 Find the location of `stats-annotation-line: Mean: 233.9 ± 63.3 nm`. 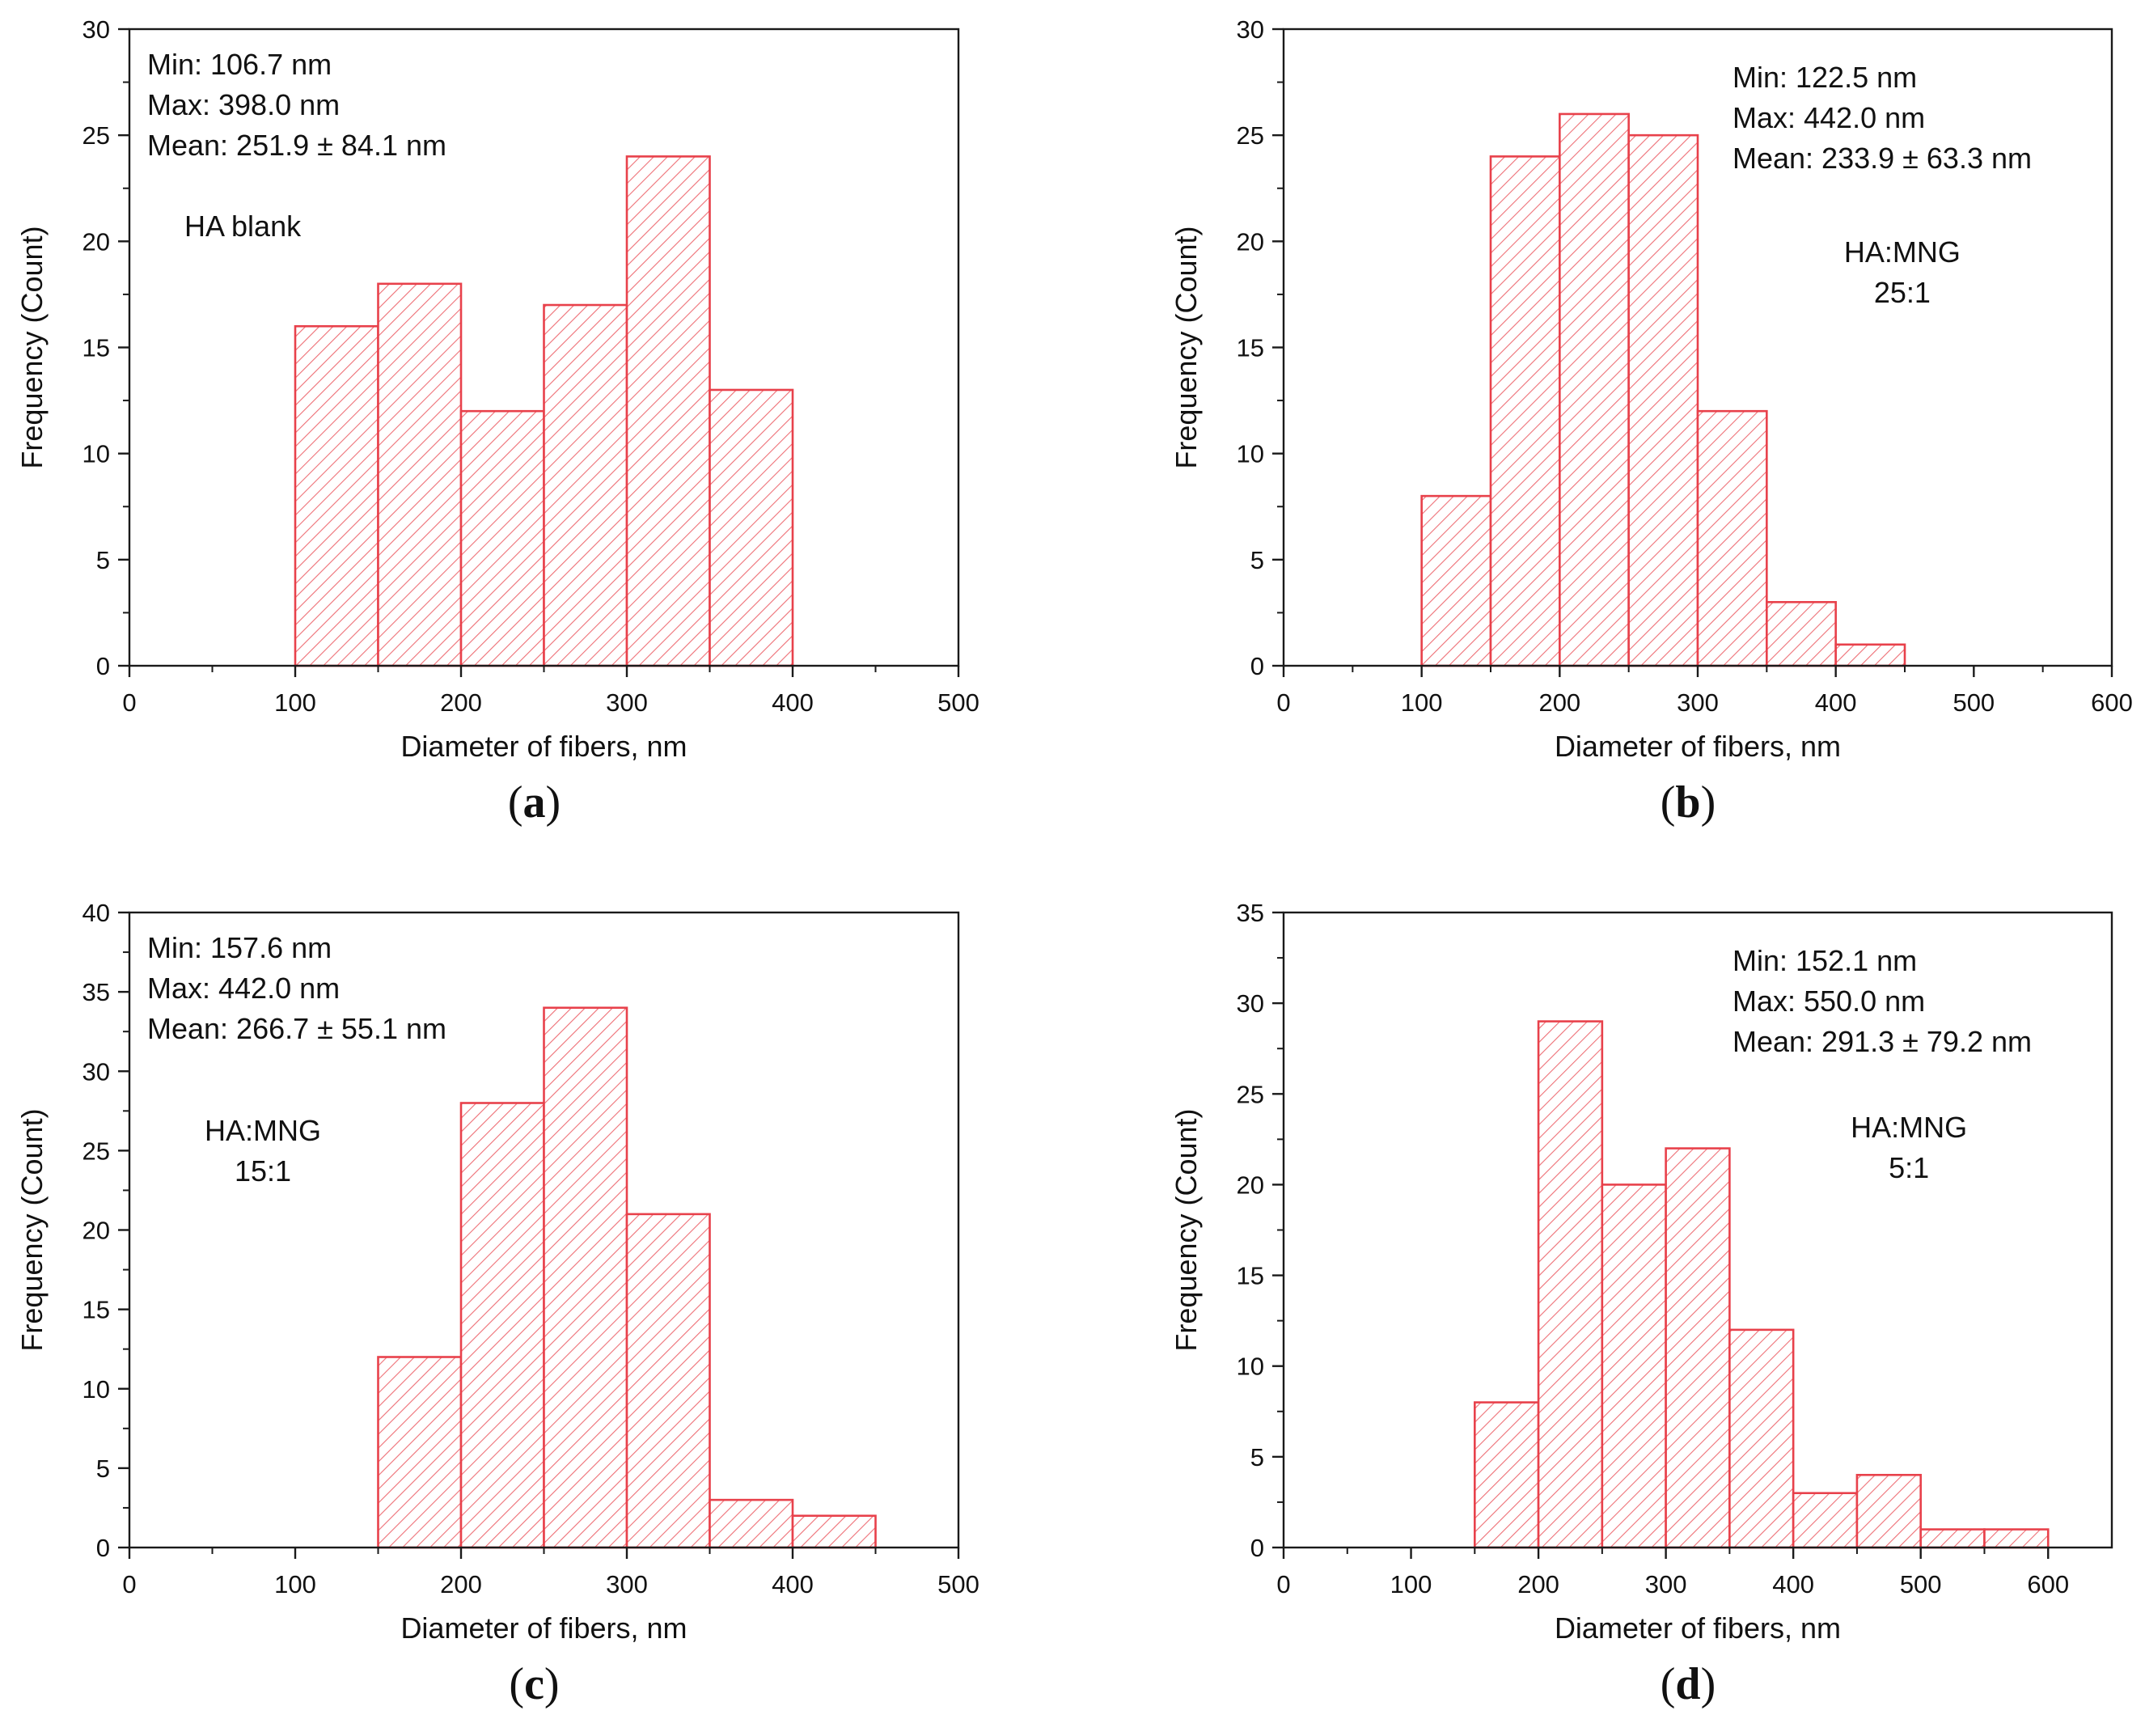

stats-annotation-line: Mean: 233.9 ± 63.3 nm is located at coordinates (1882, 158).